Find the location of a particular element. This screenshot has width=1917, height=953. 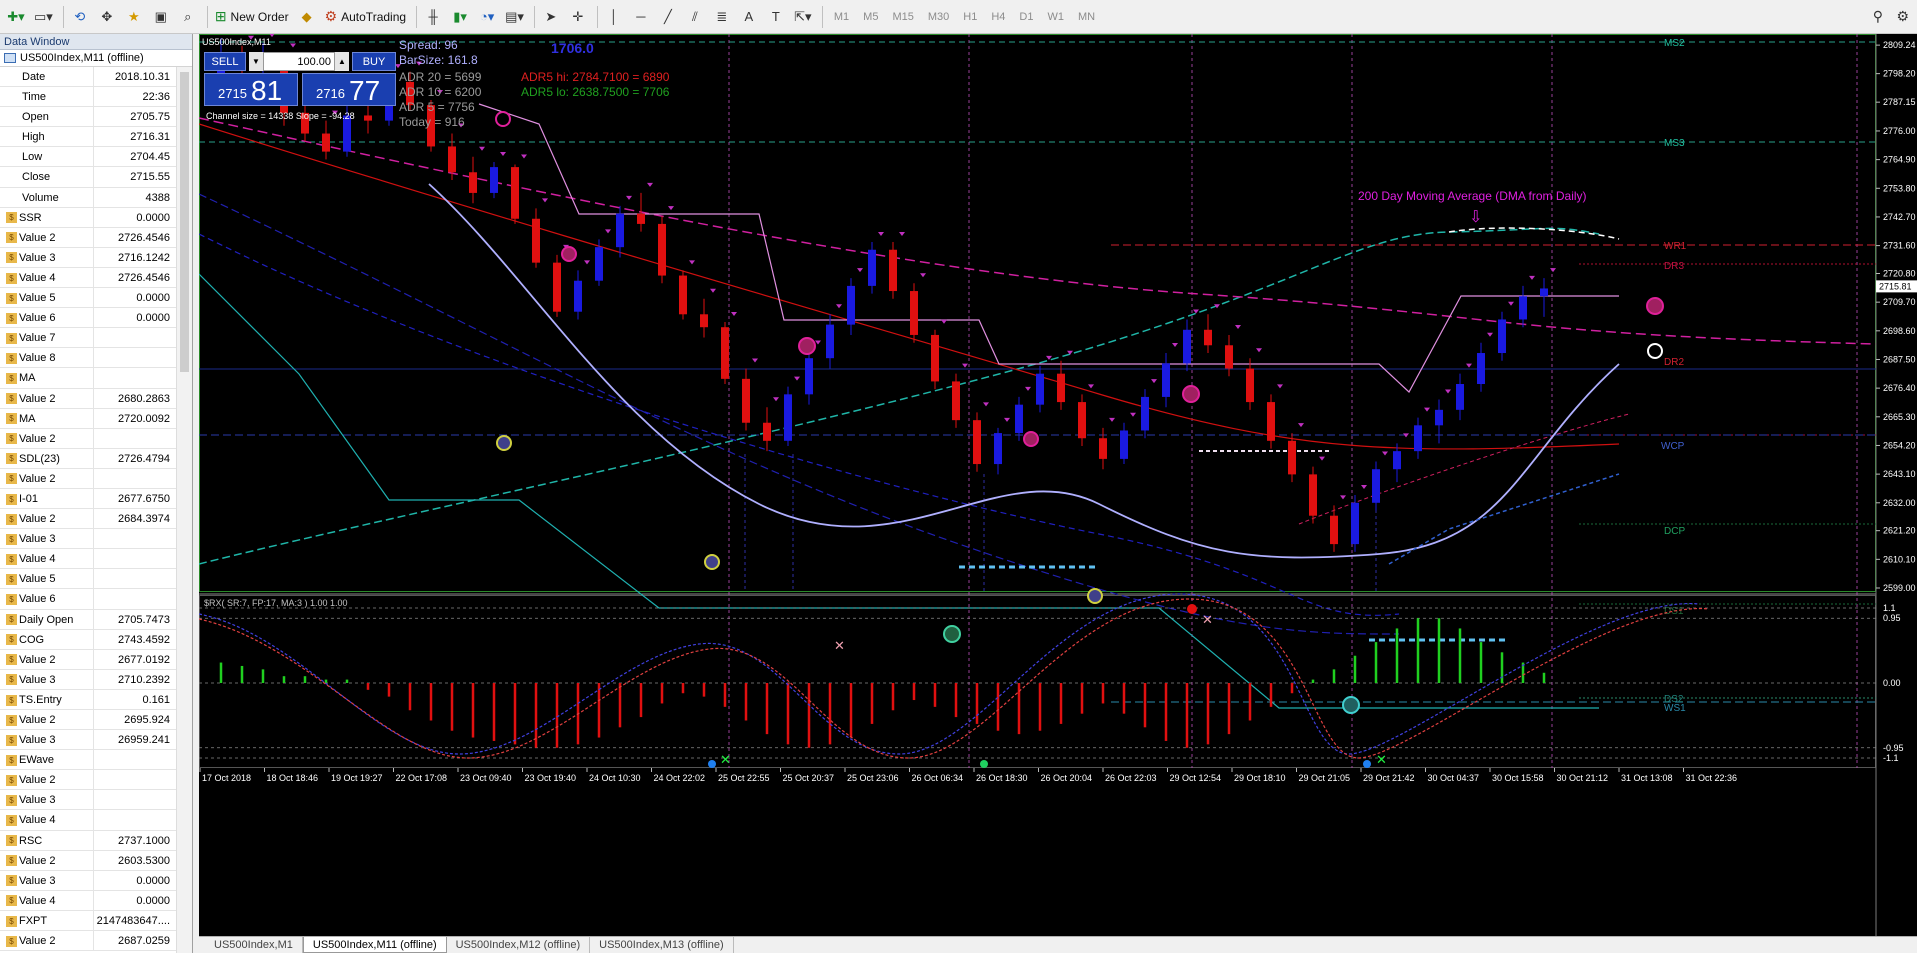

chart-tab: US500Index,M11 (offline) is located at coordinates (374, 945).